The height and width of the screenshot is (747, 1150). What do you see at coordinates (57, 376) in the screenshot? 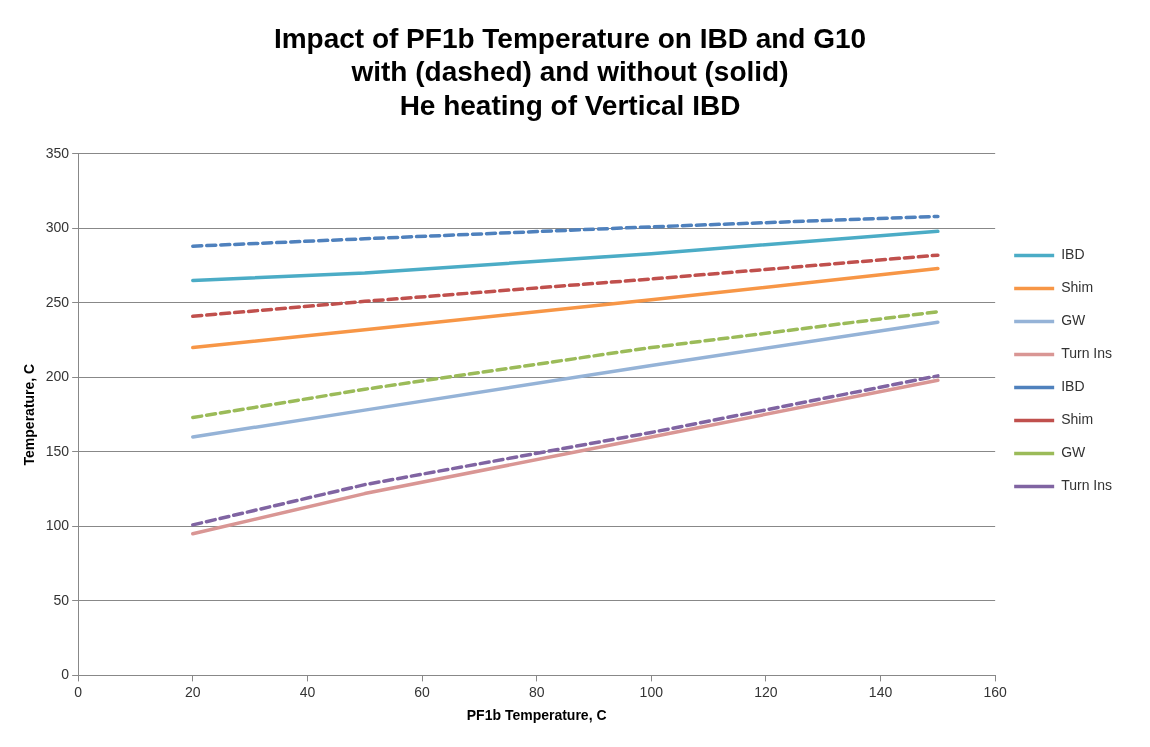
I see `y-tick-label: 200` at bounding box center [57, 376].